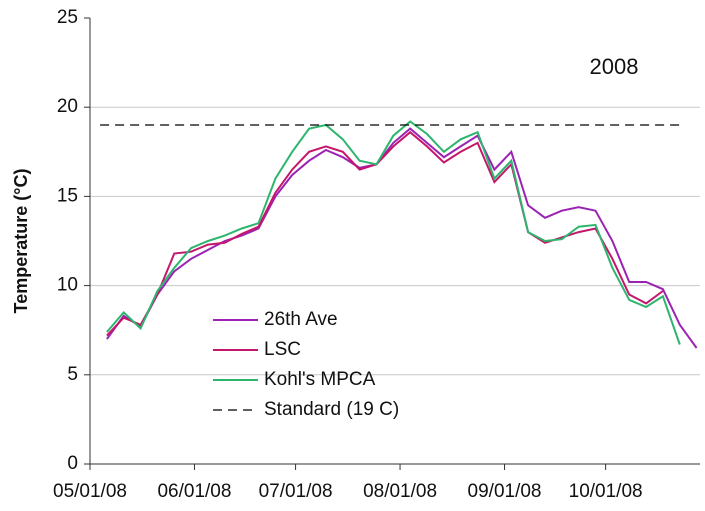 The image size is (705, 511). Describe the element at coordinates (320, 379) in the screenshot. I see `legend-label: Kohl's MPCA` at that location.